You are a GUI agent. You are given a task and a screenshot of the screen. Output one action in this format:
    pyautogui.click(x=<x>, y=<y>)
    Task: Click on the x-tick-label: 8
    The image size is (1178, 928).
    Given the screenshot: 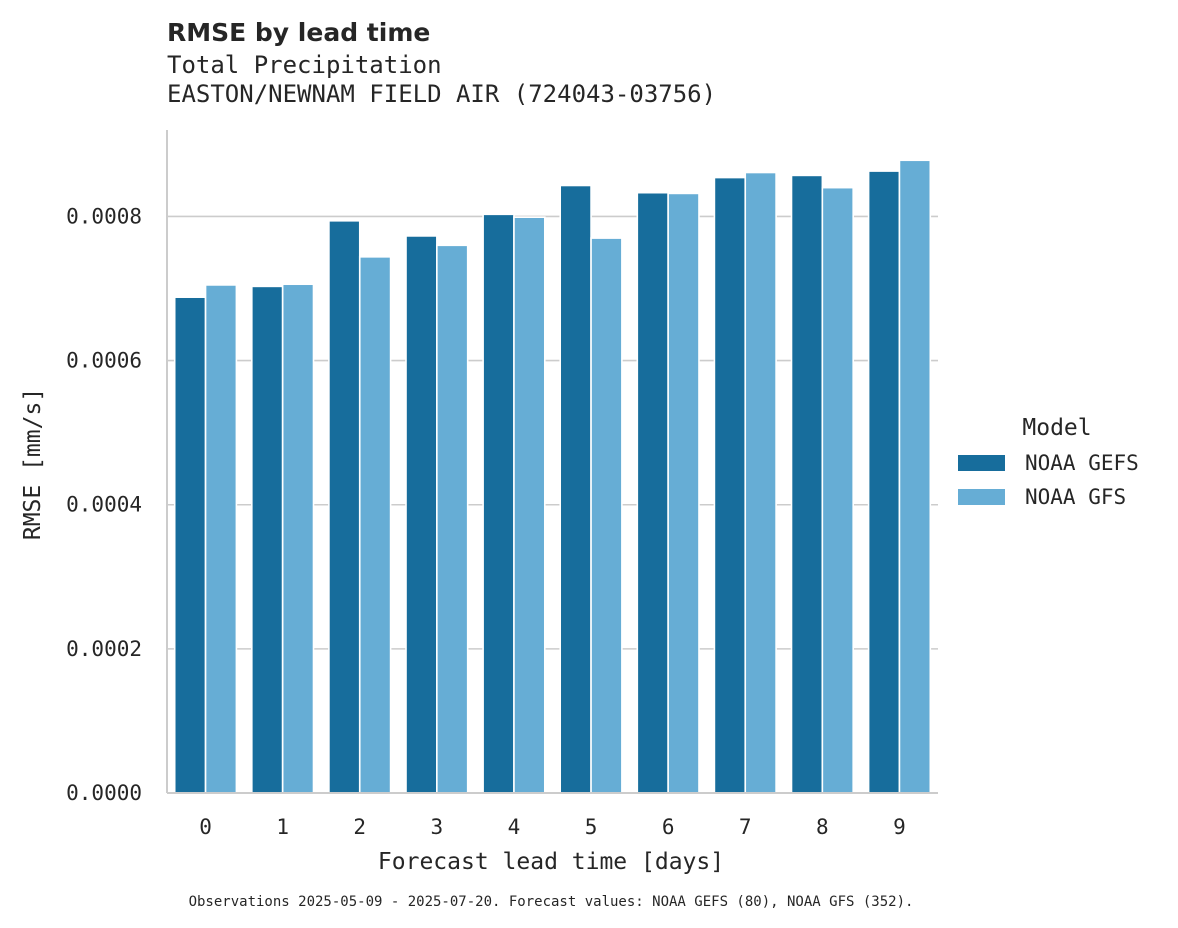 What is the action you would take?
    pyautogui.click(x=822, y=827)
    